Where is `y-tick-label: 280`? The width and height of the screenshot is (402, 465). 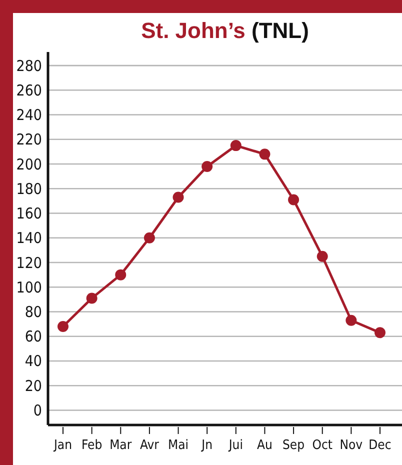 y-tick-label: 280 is located at coordinates (29, 65).